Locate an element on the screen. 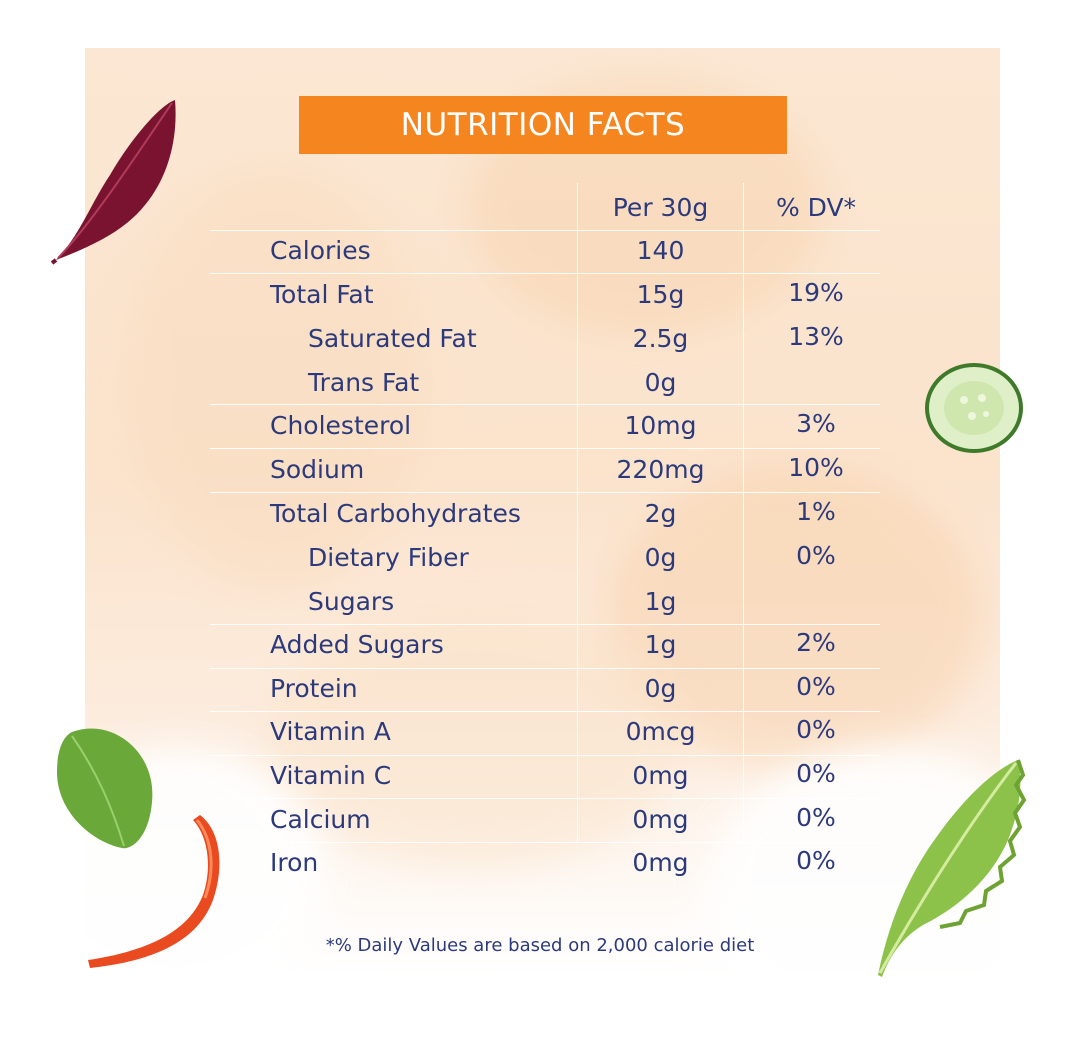  page-title: NUTRITION FACTS is located at coordinates (543, 125).